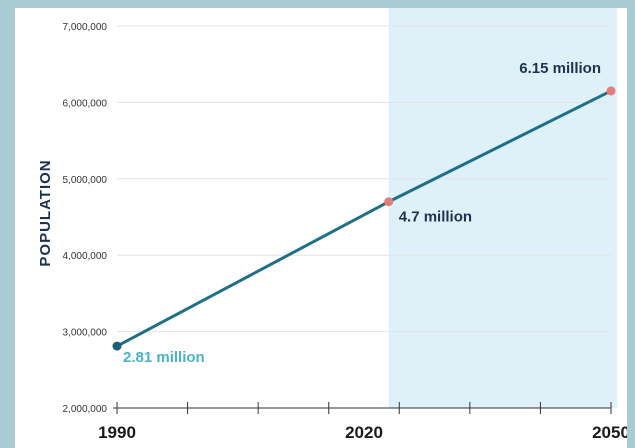 Image resolution: width=635 pixels, height=448 pixels. Describe the element at coordinates (85, 103) in the screenshot. I see `y-tick-label: 6,000,000` at that location.